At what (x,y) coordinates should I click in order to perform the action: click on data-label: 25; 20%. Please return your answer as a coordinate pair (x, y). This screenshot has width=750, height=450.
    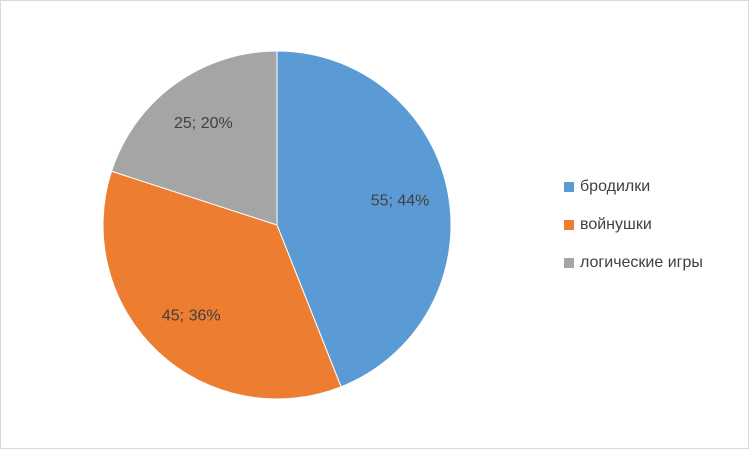
    Looking at the image, I should click on (203, 123).